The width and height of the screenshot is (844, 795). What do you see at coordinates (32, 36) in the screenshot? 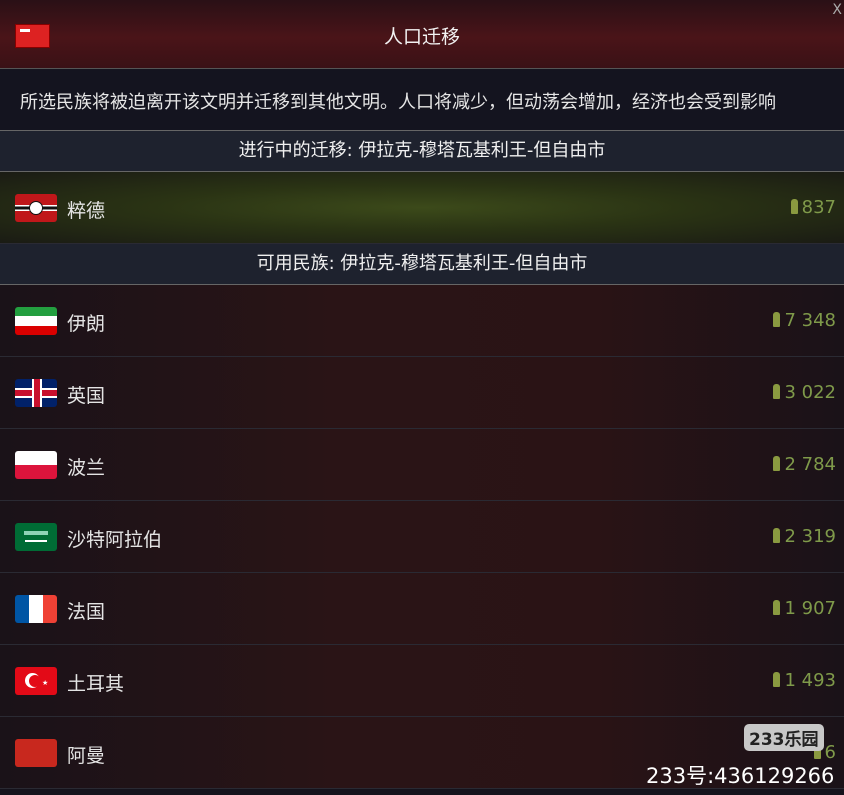
I see `civilization-flag-icon` at bounding box center [32, 36].